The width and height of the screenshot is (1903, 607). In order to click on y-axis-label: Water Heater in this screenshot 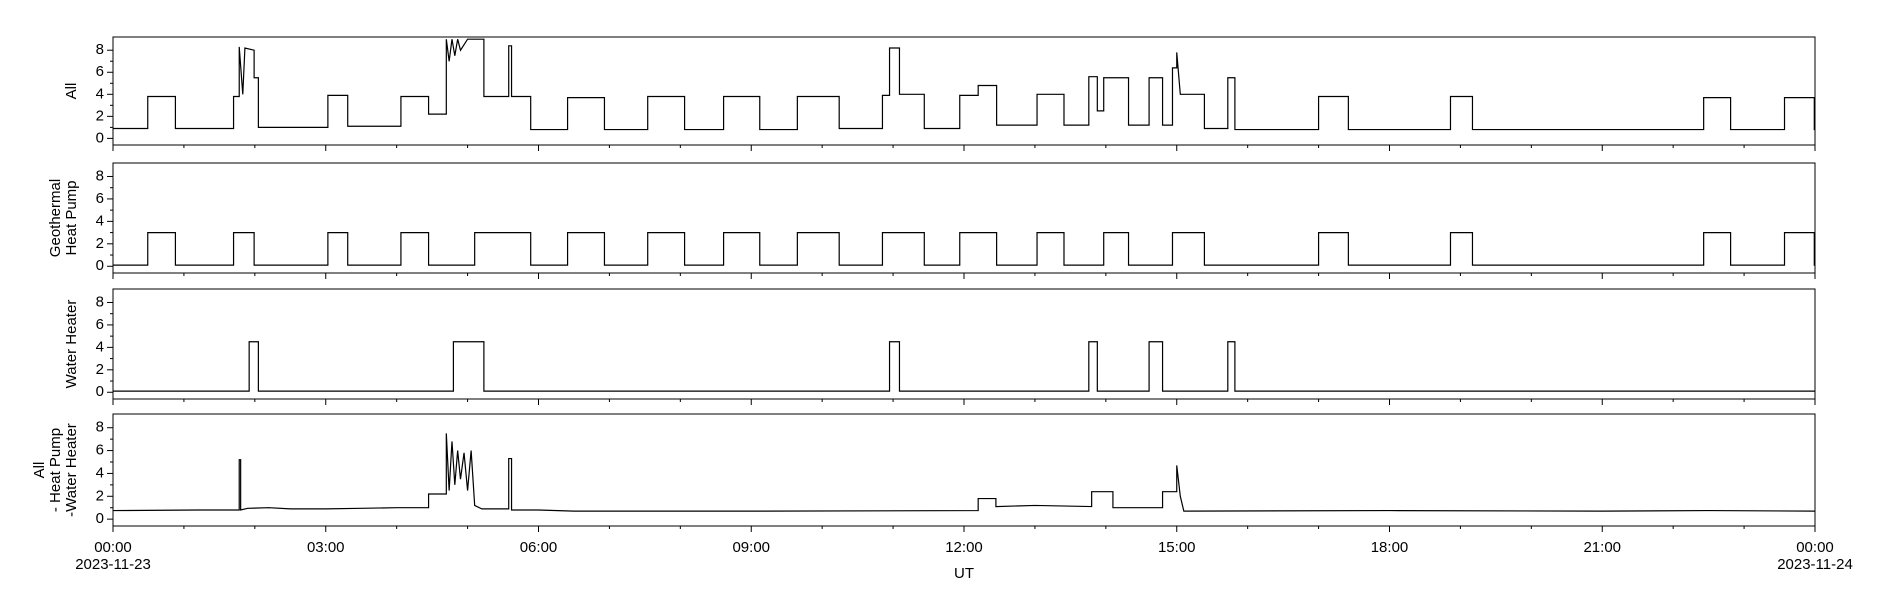, I will do `click(71, 344)`.